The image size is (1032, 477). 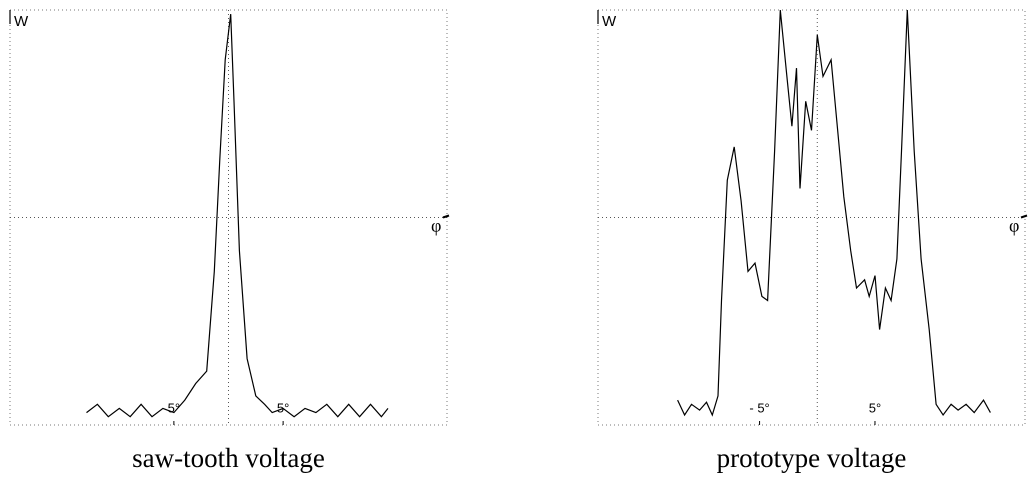 I want to click on x-tick-label: - 5°, so click(x=759, y=407).